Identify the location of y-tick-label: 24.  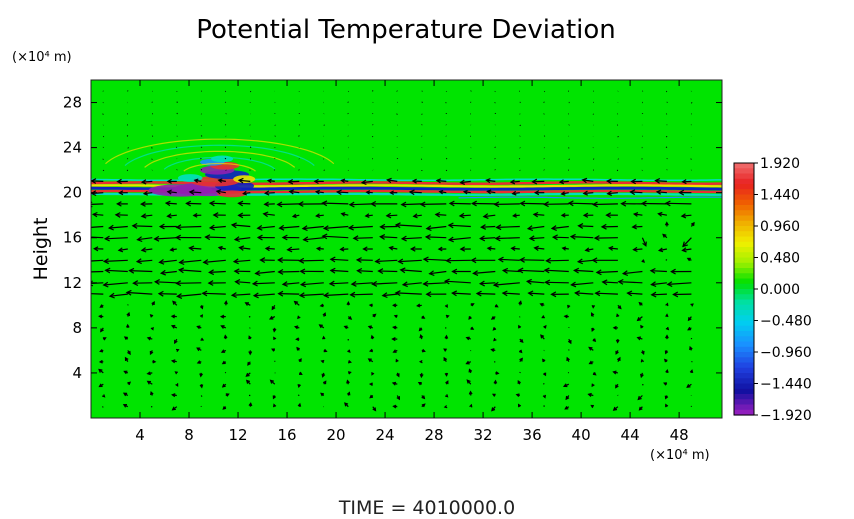
(72, 148).